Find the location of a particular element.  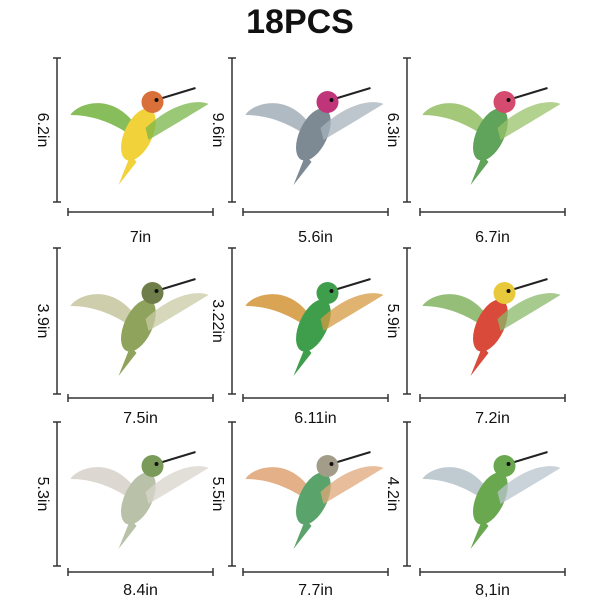

title: 18PCS is located at coordinates (300, 22).